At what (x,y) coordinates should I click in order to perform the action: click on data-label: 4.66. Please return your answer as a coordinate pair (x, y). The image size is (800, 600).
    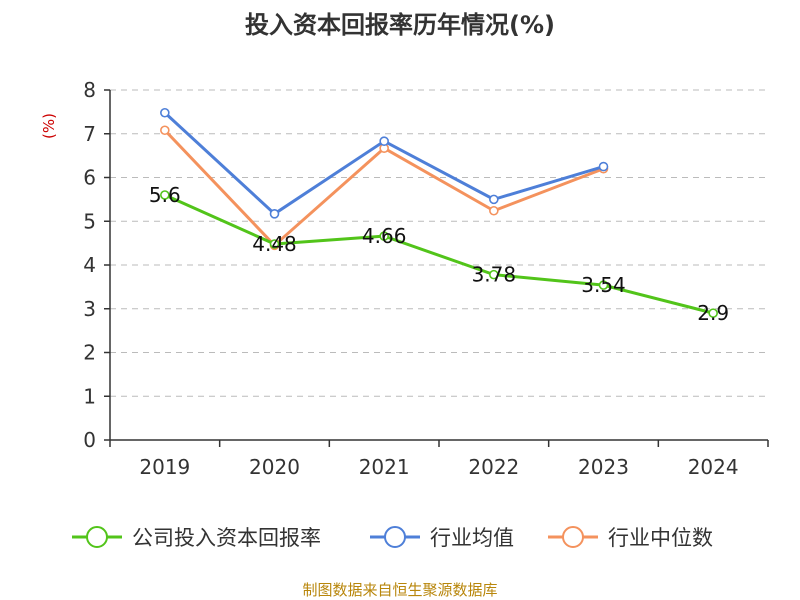
    Looking at the image, I should click on (384, 236).